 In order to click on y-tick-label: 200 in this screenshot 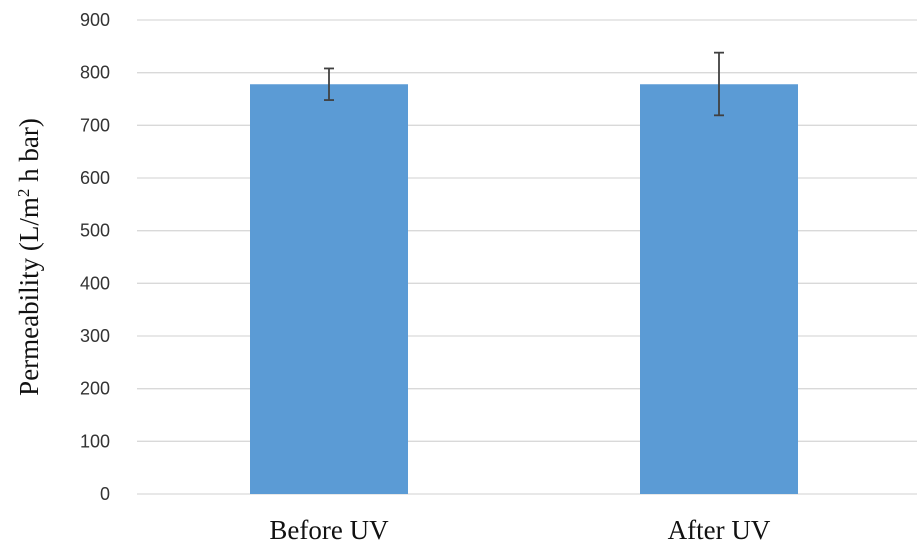, I will do `click(95, 389)`.